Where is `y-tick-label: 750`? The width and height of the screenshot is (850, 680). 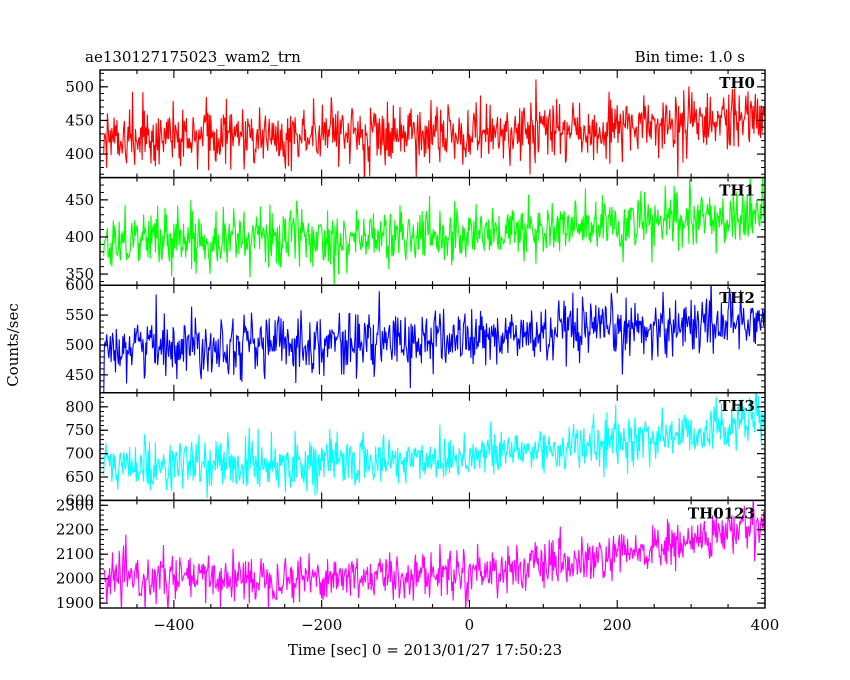
y-tick-label: 750 is located at coordinates (79, 430).